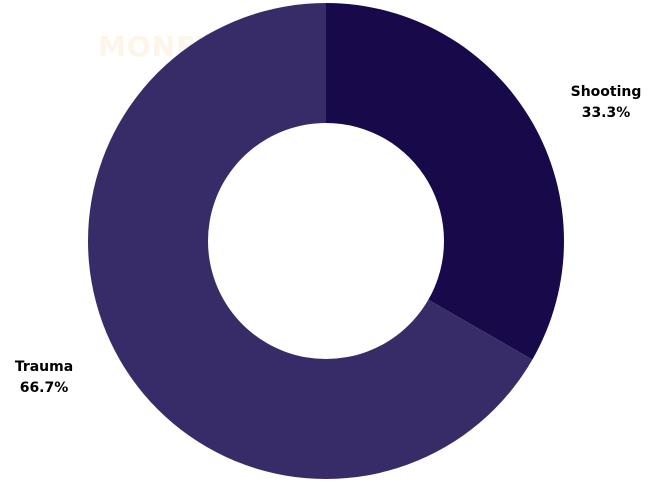  Describe the element at coordinates (44, 367) in the screenshot. I see `slice-label-trauma: Trauma` at that location.